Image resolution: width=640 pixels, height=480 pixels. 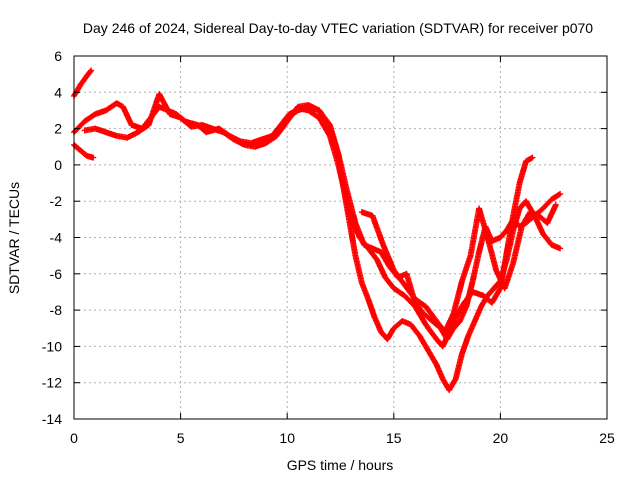 What do you see at coordinates (52, 346) in the screenshot?
I see `y-tick-label: -10` at bounding box center [52, 346].